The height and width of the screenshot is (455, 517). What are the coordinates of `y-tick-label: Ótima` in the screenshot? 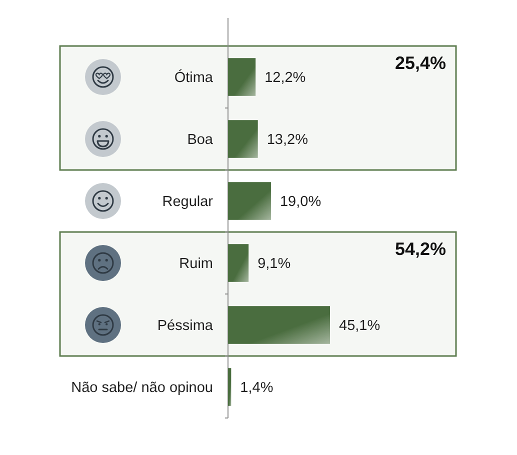 It's located at (194, 77).